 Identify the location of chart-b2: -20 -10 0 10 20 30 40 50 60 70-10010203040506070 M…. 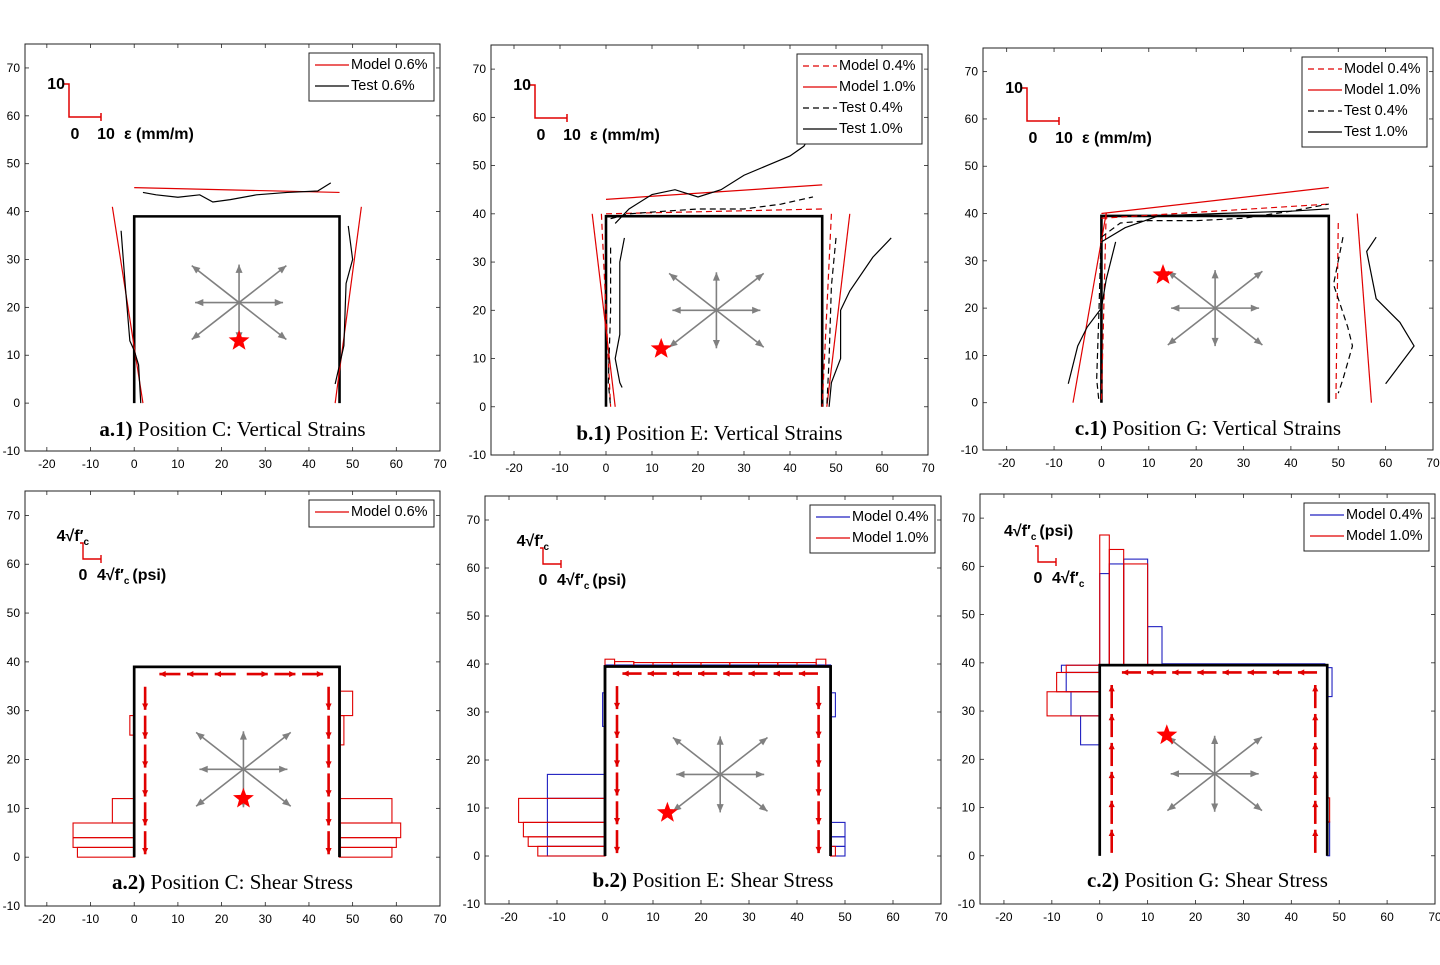
(705, 710).